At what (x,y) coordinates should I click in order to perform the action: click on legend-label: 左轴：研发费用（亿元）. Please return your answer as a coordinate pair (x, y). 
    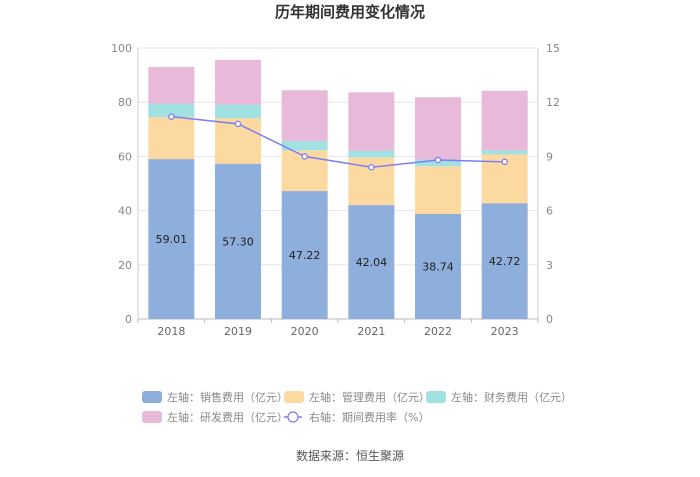
    Looking at the image, I should click on (227, 417).